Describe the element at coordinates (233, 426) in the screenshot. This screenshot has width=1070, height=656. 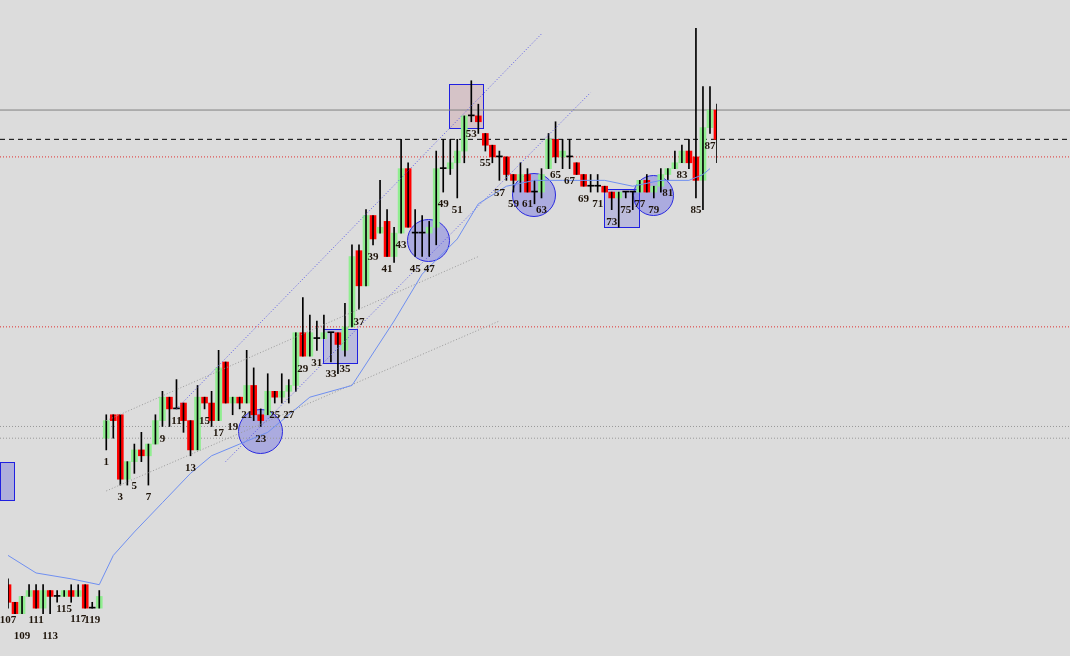
I see `x-tick-label: 19` at that location.